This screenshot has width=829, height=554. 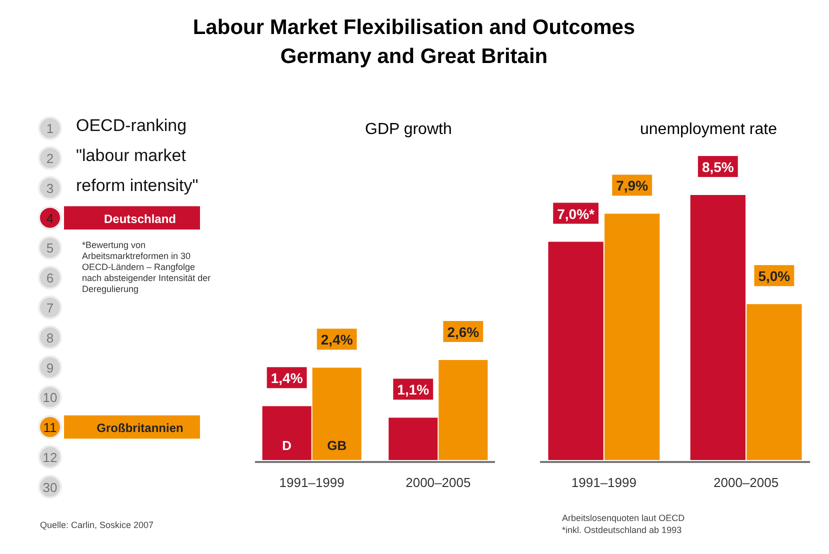 I want to click on y-tick-label: 2, so click(x=50, y=158).